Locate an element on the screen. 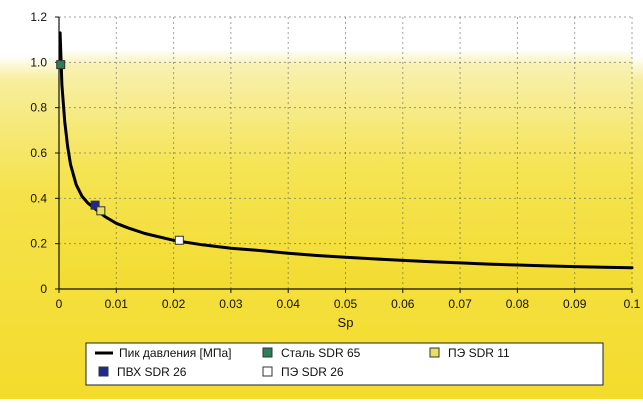  y-tick-label: 1.0 is located at coordinates (38, 62).